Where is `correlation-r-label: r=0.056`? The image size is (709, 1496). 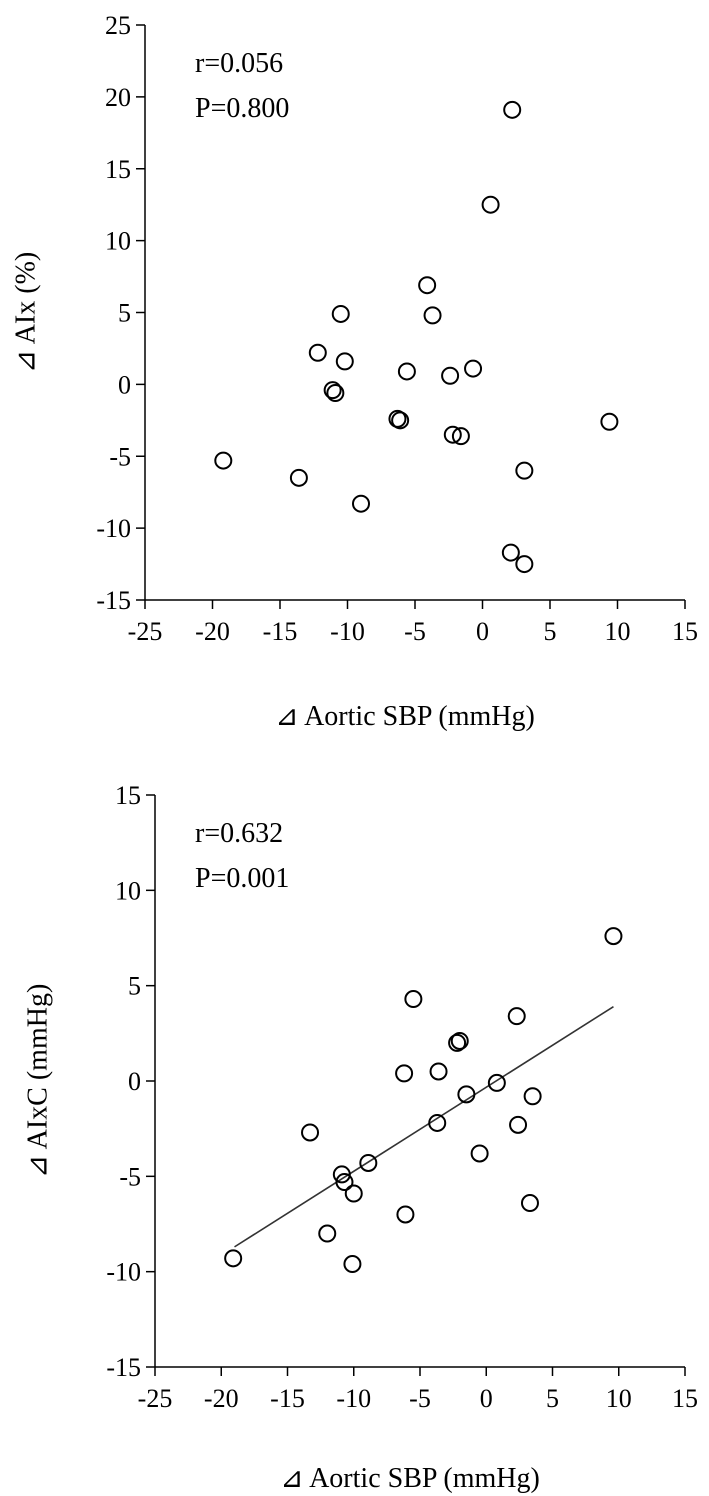
correlation-r-label: r=0.056 is located at coordinates (239, 63).